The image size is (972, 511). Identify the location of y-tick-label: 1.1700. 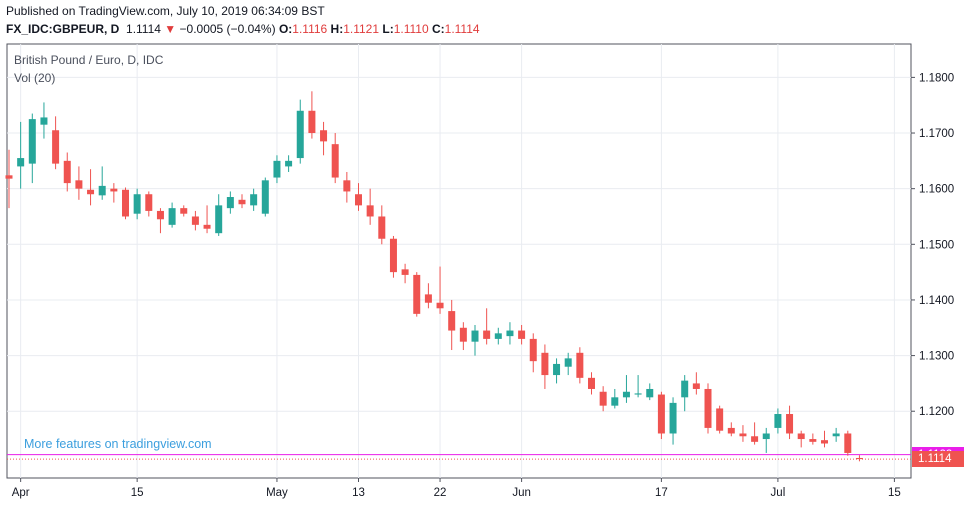
(936, 134).